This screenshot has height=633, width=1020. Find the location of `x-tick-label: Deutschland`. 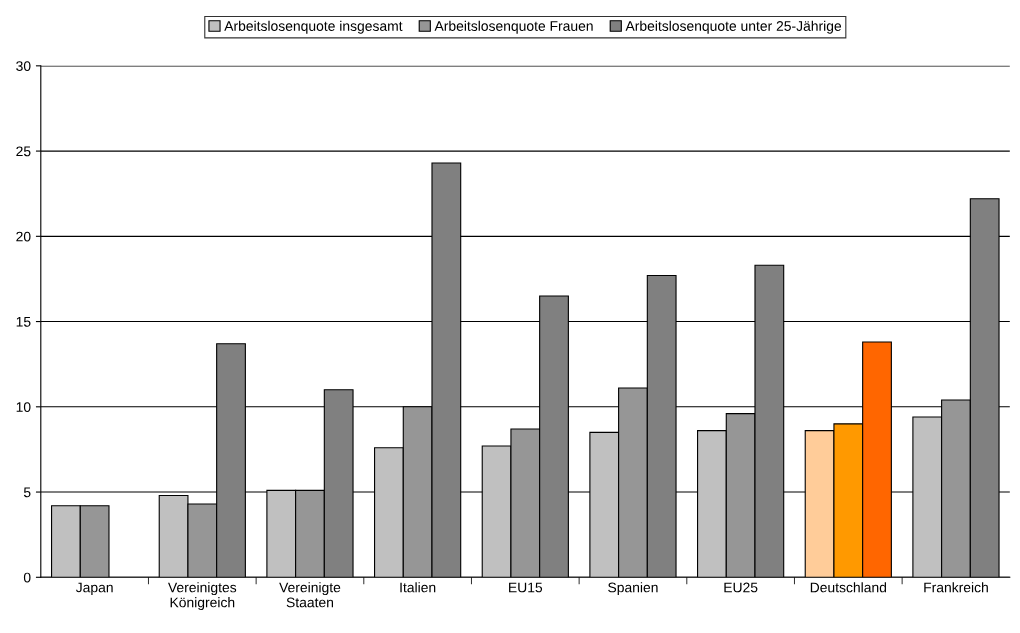

x-tick-label: Deutschland is located at coordinates (848, 587).